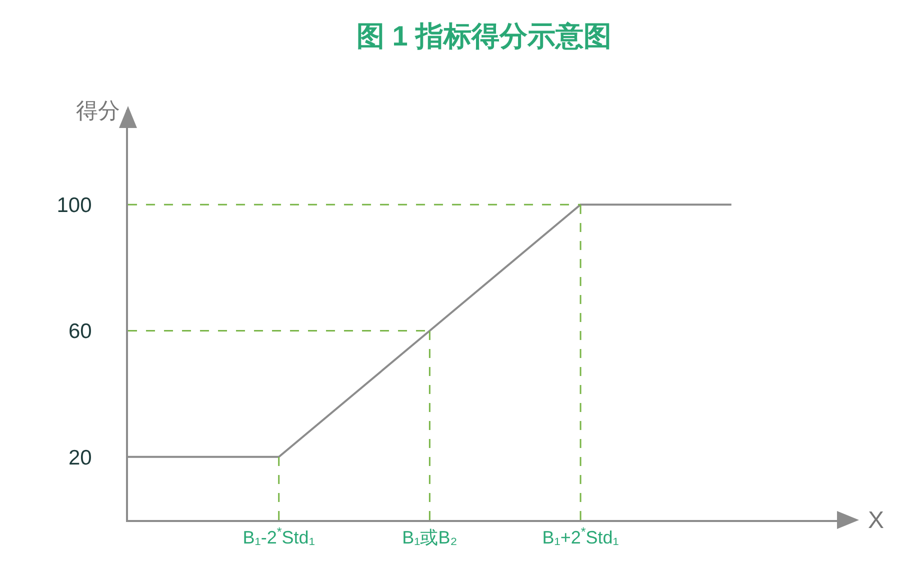  I want to click on x-tick-label: B₁-2$^{*}$Std₁, so click(278, 536).